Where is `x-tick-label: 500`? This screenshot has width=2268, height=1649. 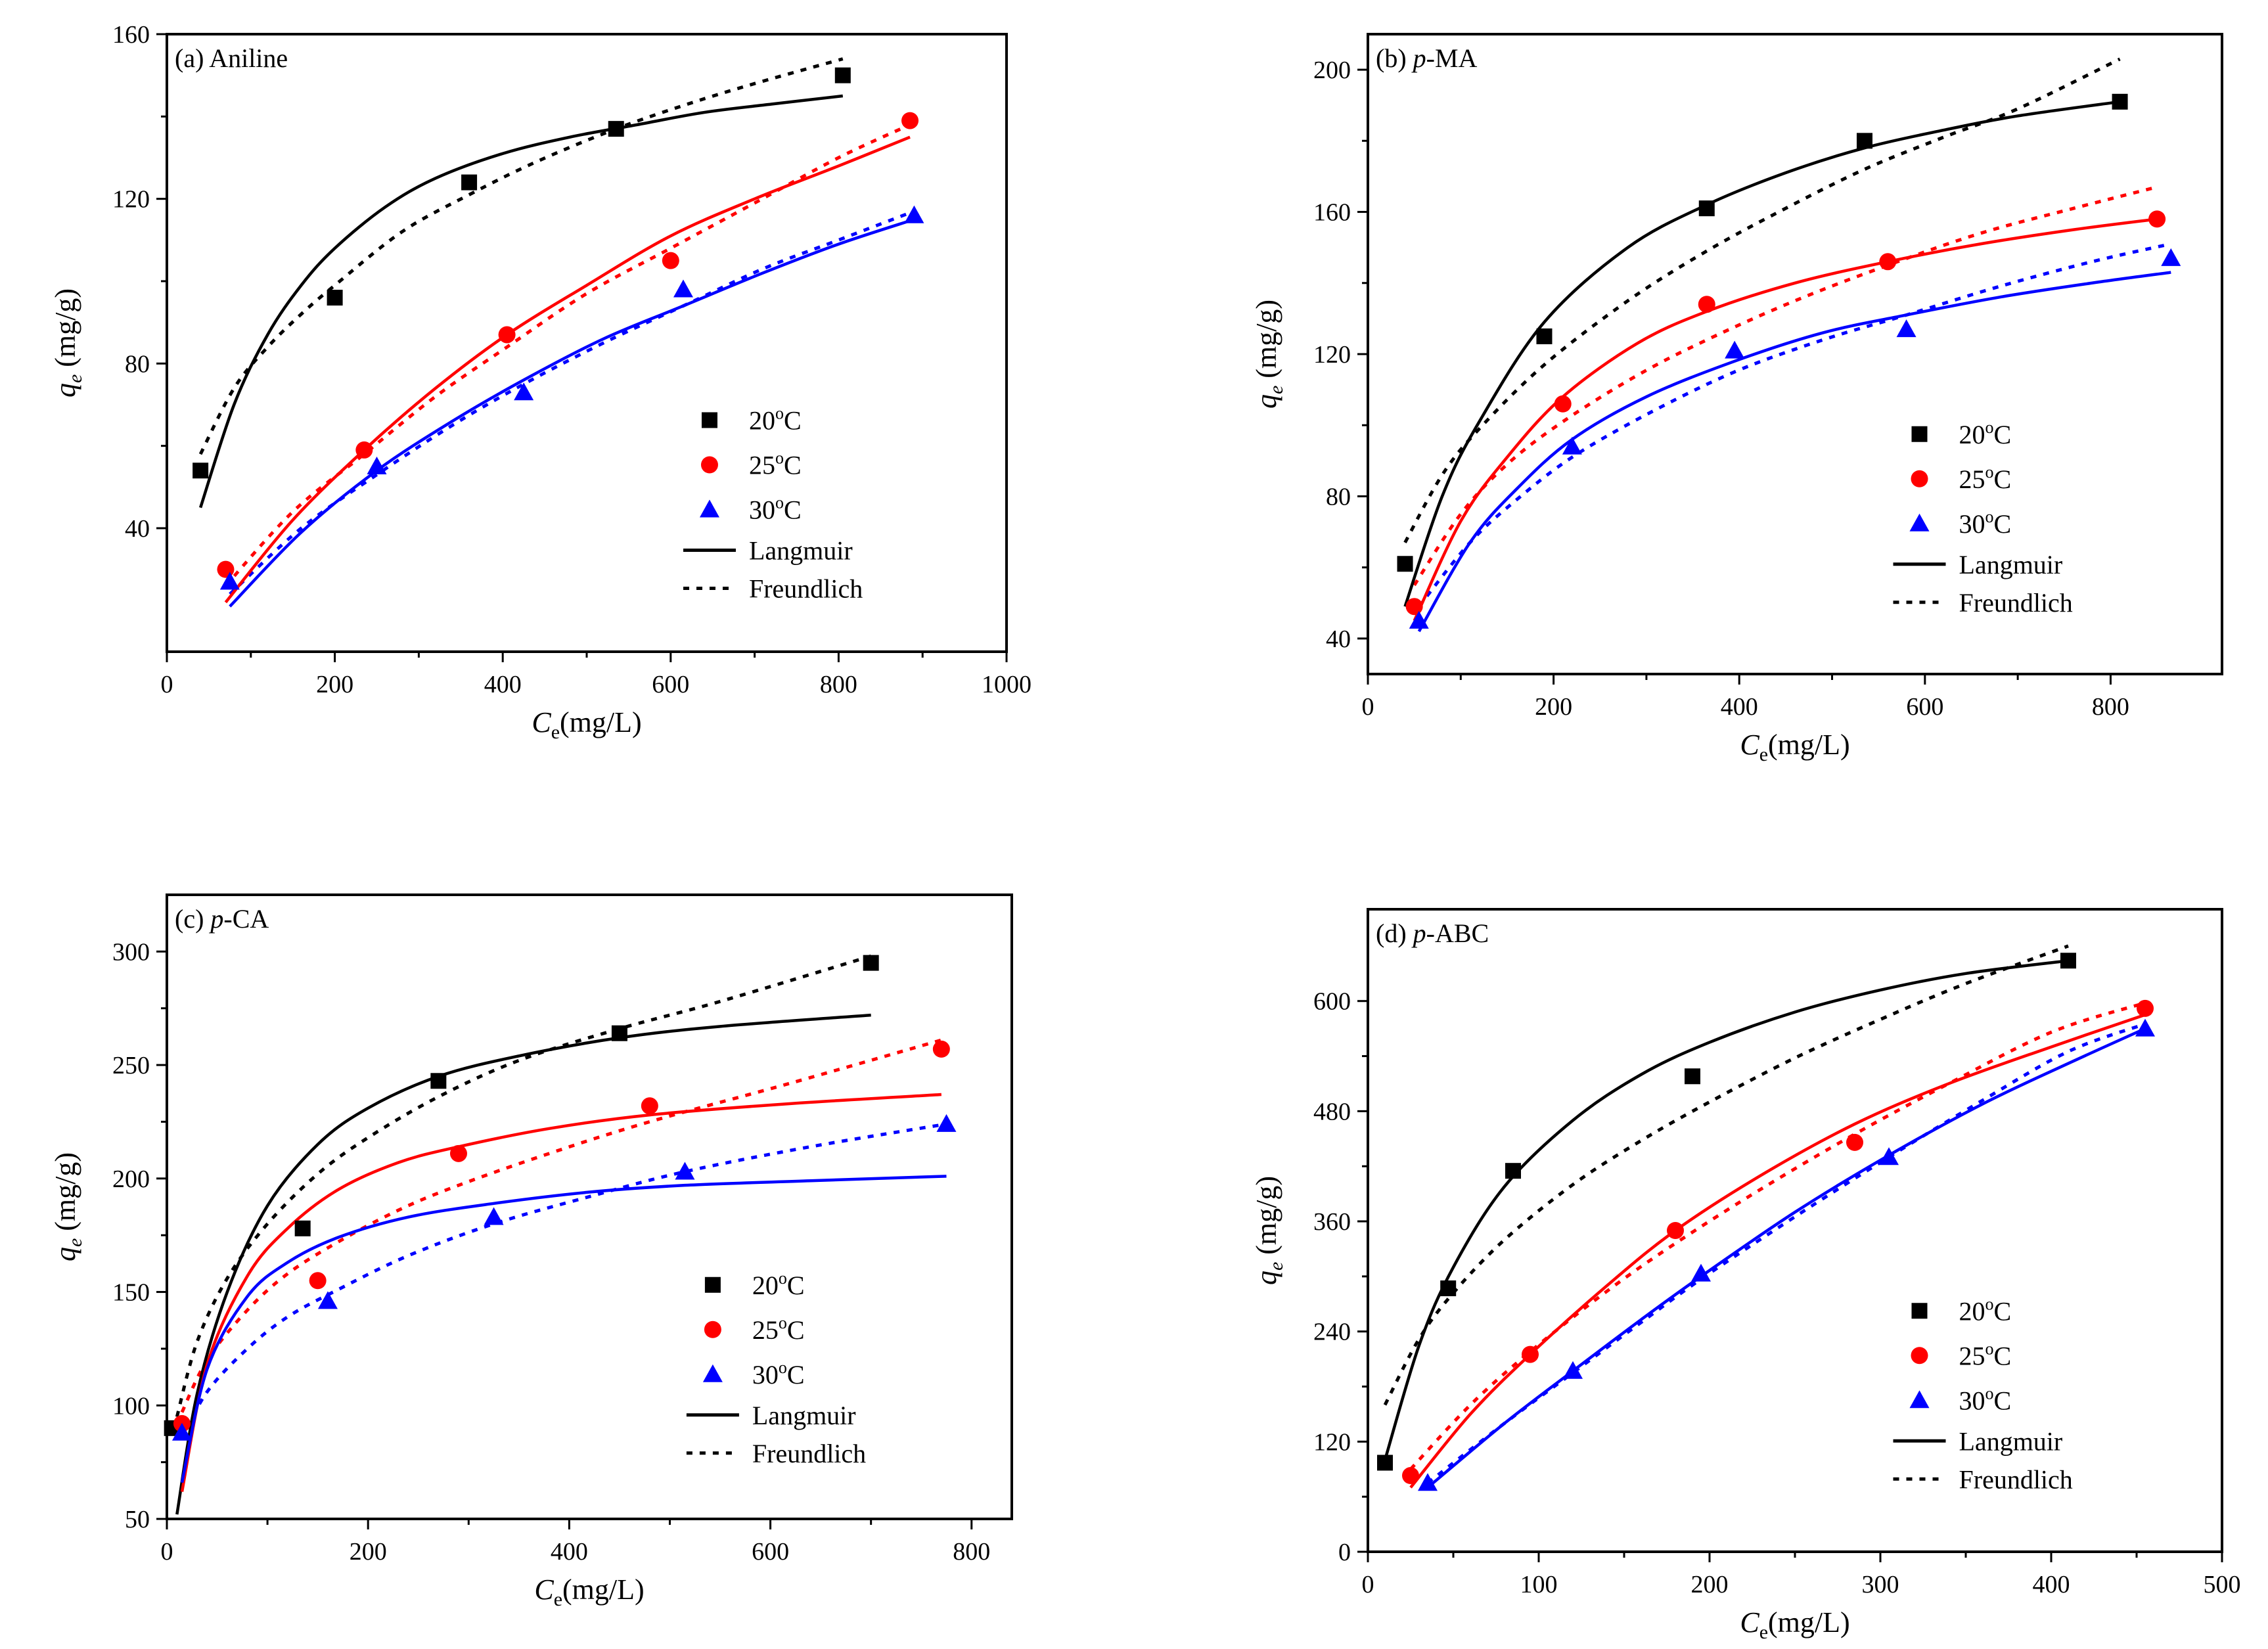
x-tick-label: 500 is located at coordinates (2222, 1584).